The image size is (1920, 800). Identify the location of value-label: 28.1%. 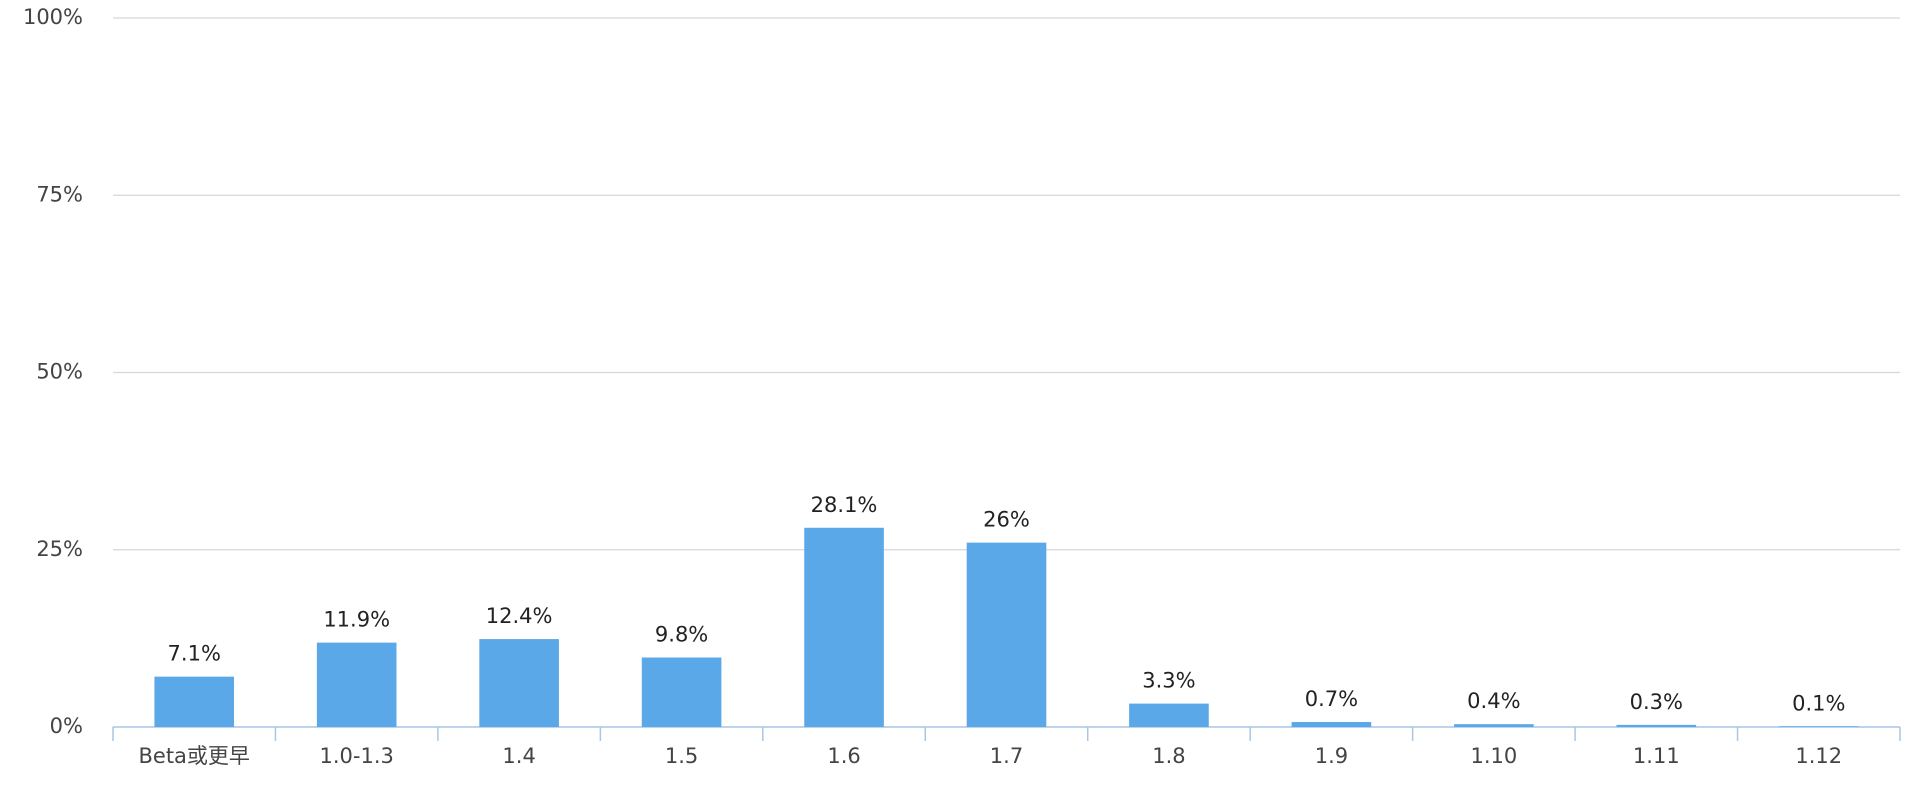
(844, 505).